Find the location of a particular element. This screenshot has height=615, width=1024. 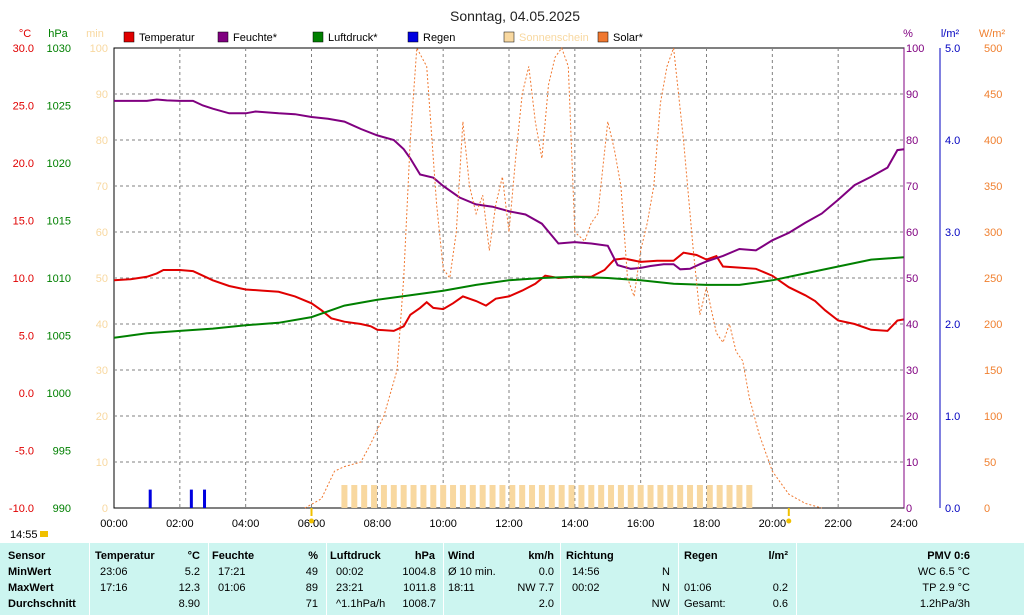

pressure-tick: 1010 is located at coordinates (59, 279).